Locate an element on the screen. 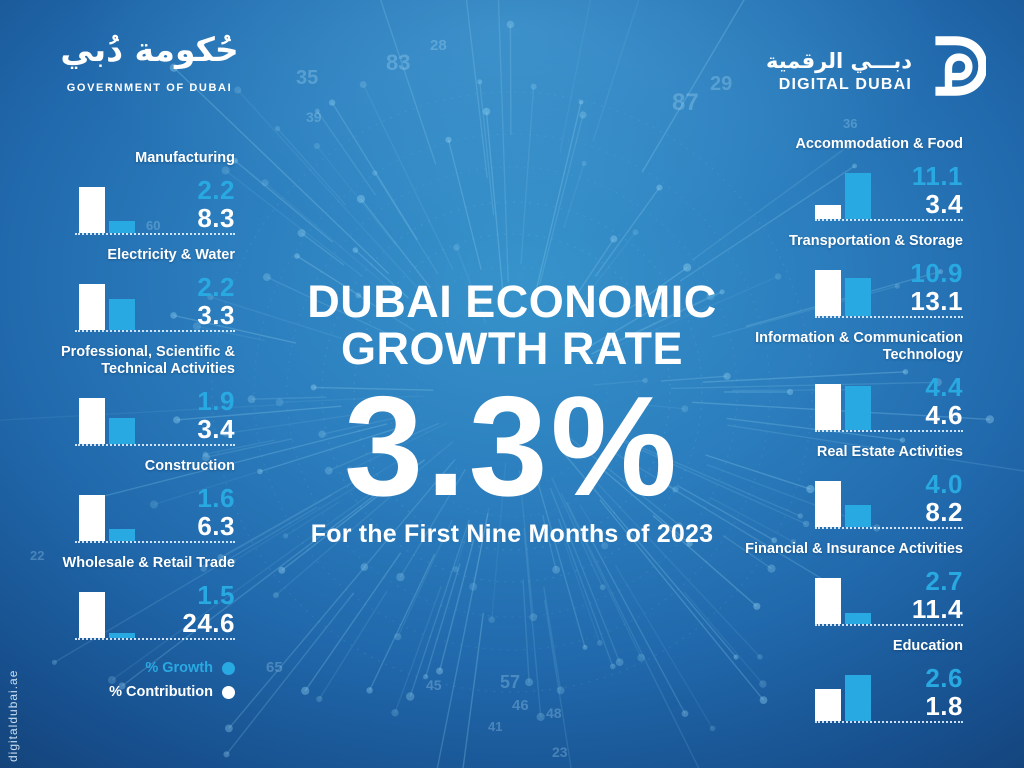  svg-text: 65 is located at coordinates (274, 667).